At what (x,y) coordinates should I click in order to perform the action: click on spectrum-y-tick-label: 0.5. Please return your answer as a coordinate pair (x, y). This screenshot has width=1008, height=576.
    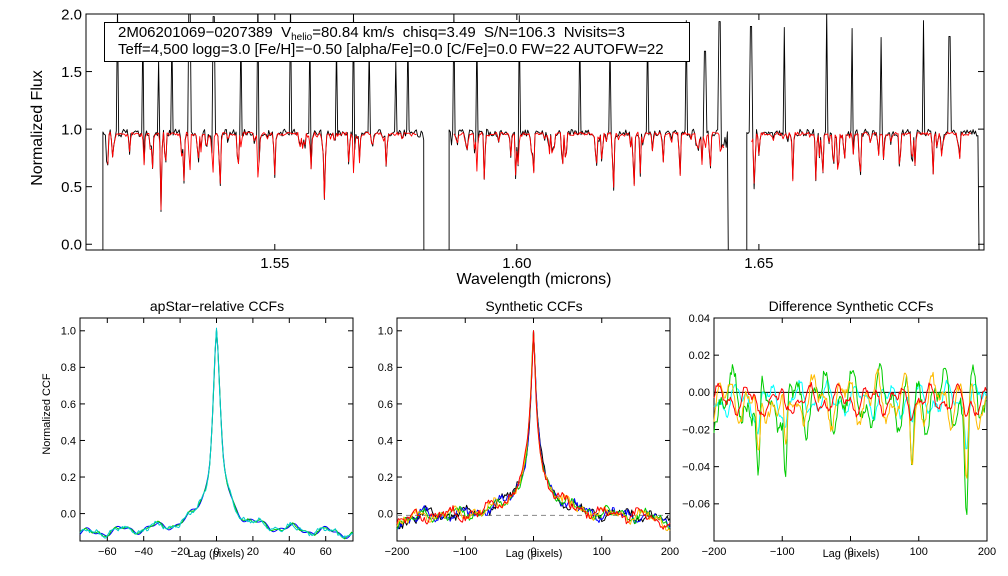
    Looking at the image, I should click on (71, 187).